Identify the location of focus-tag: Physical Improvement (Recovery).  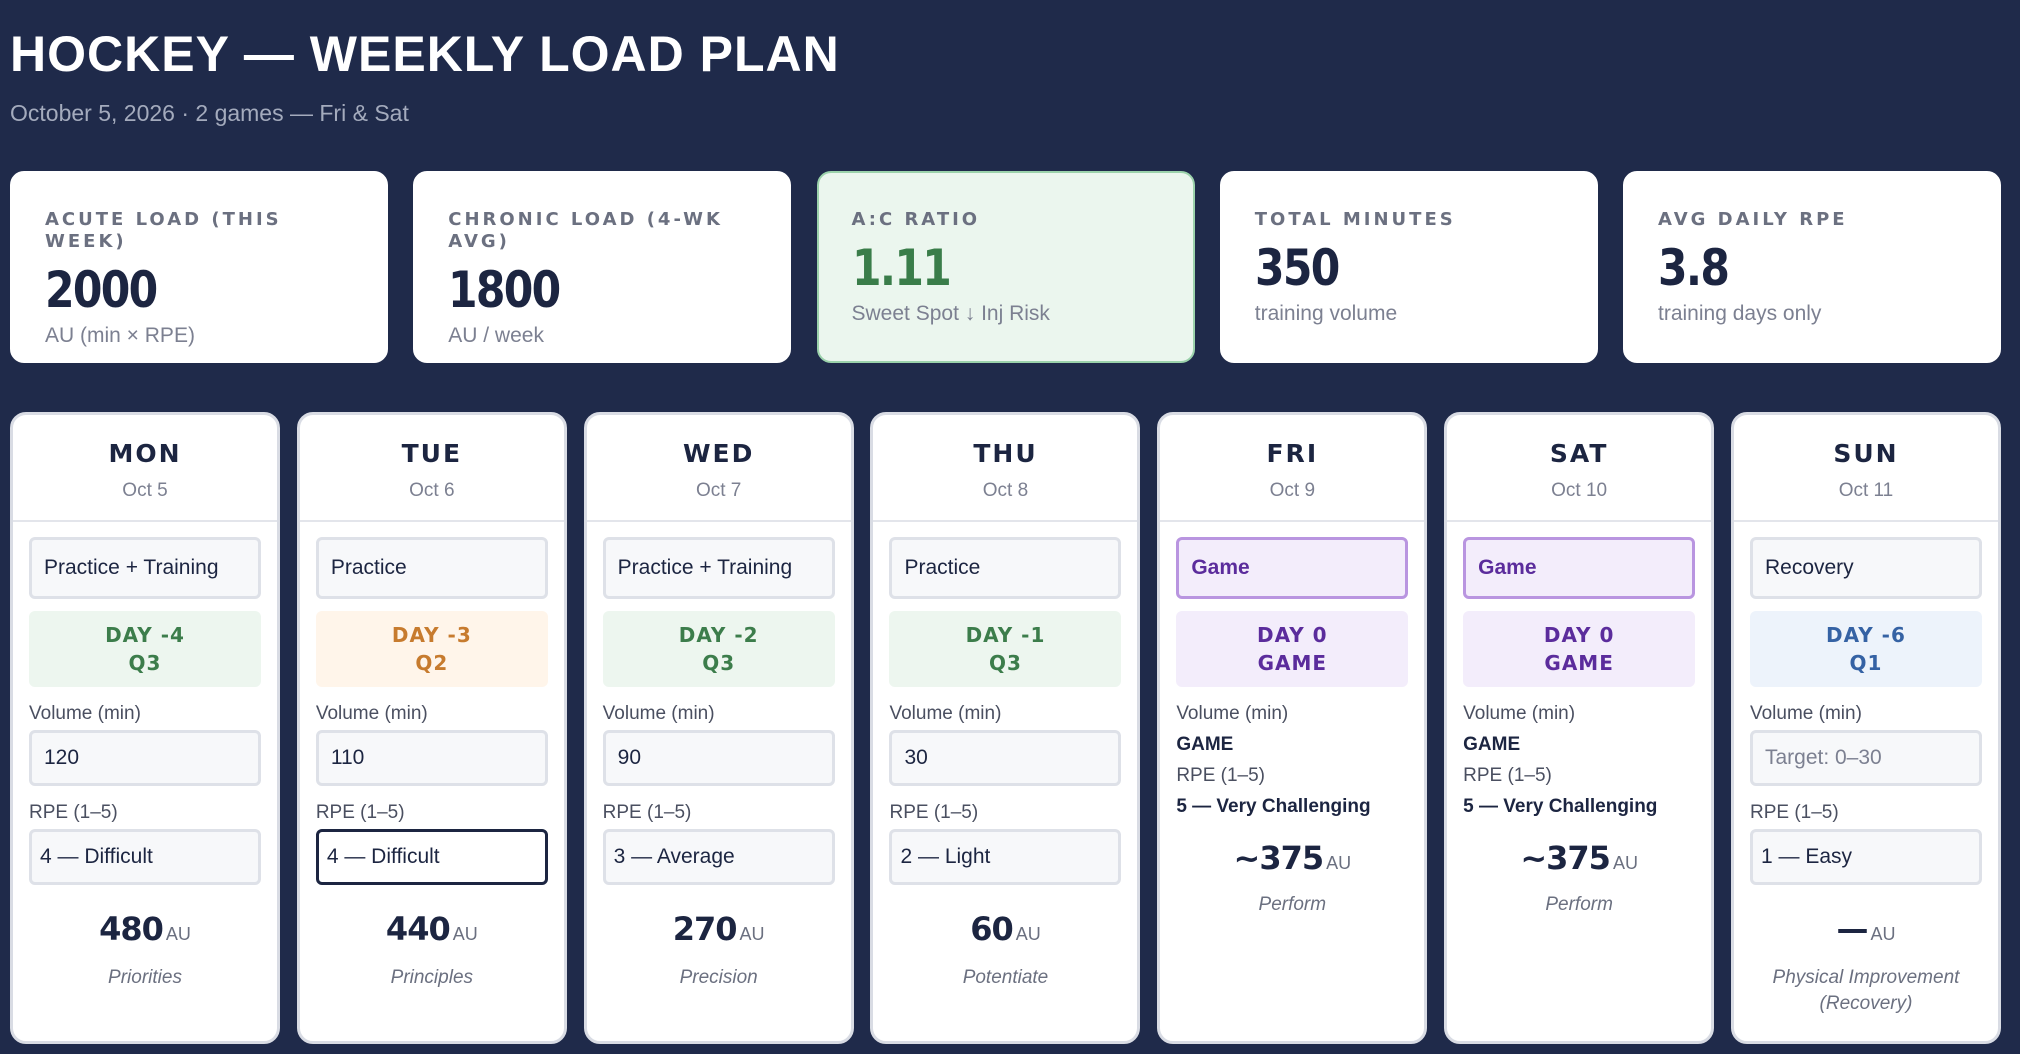
(1866, 990).